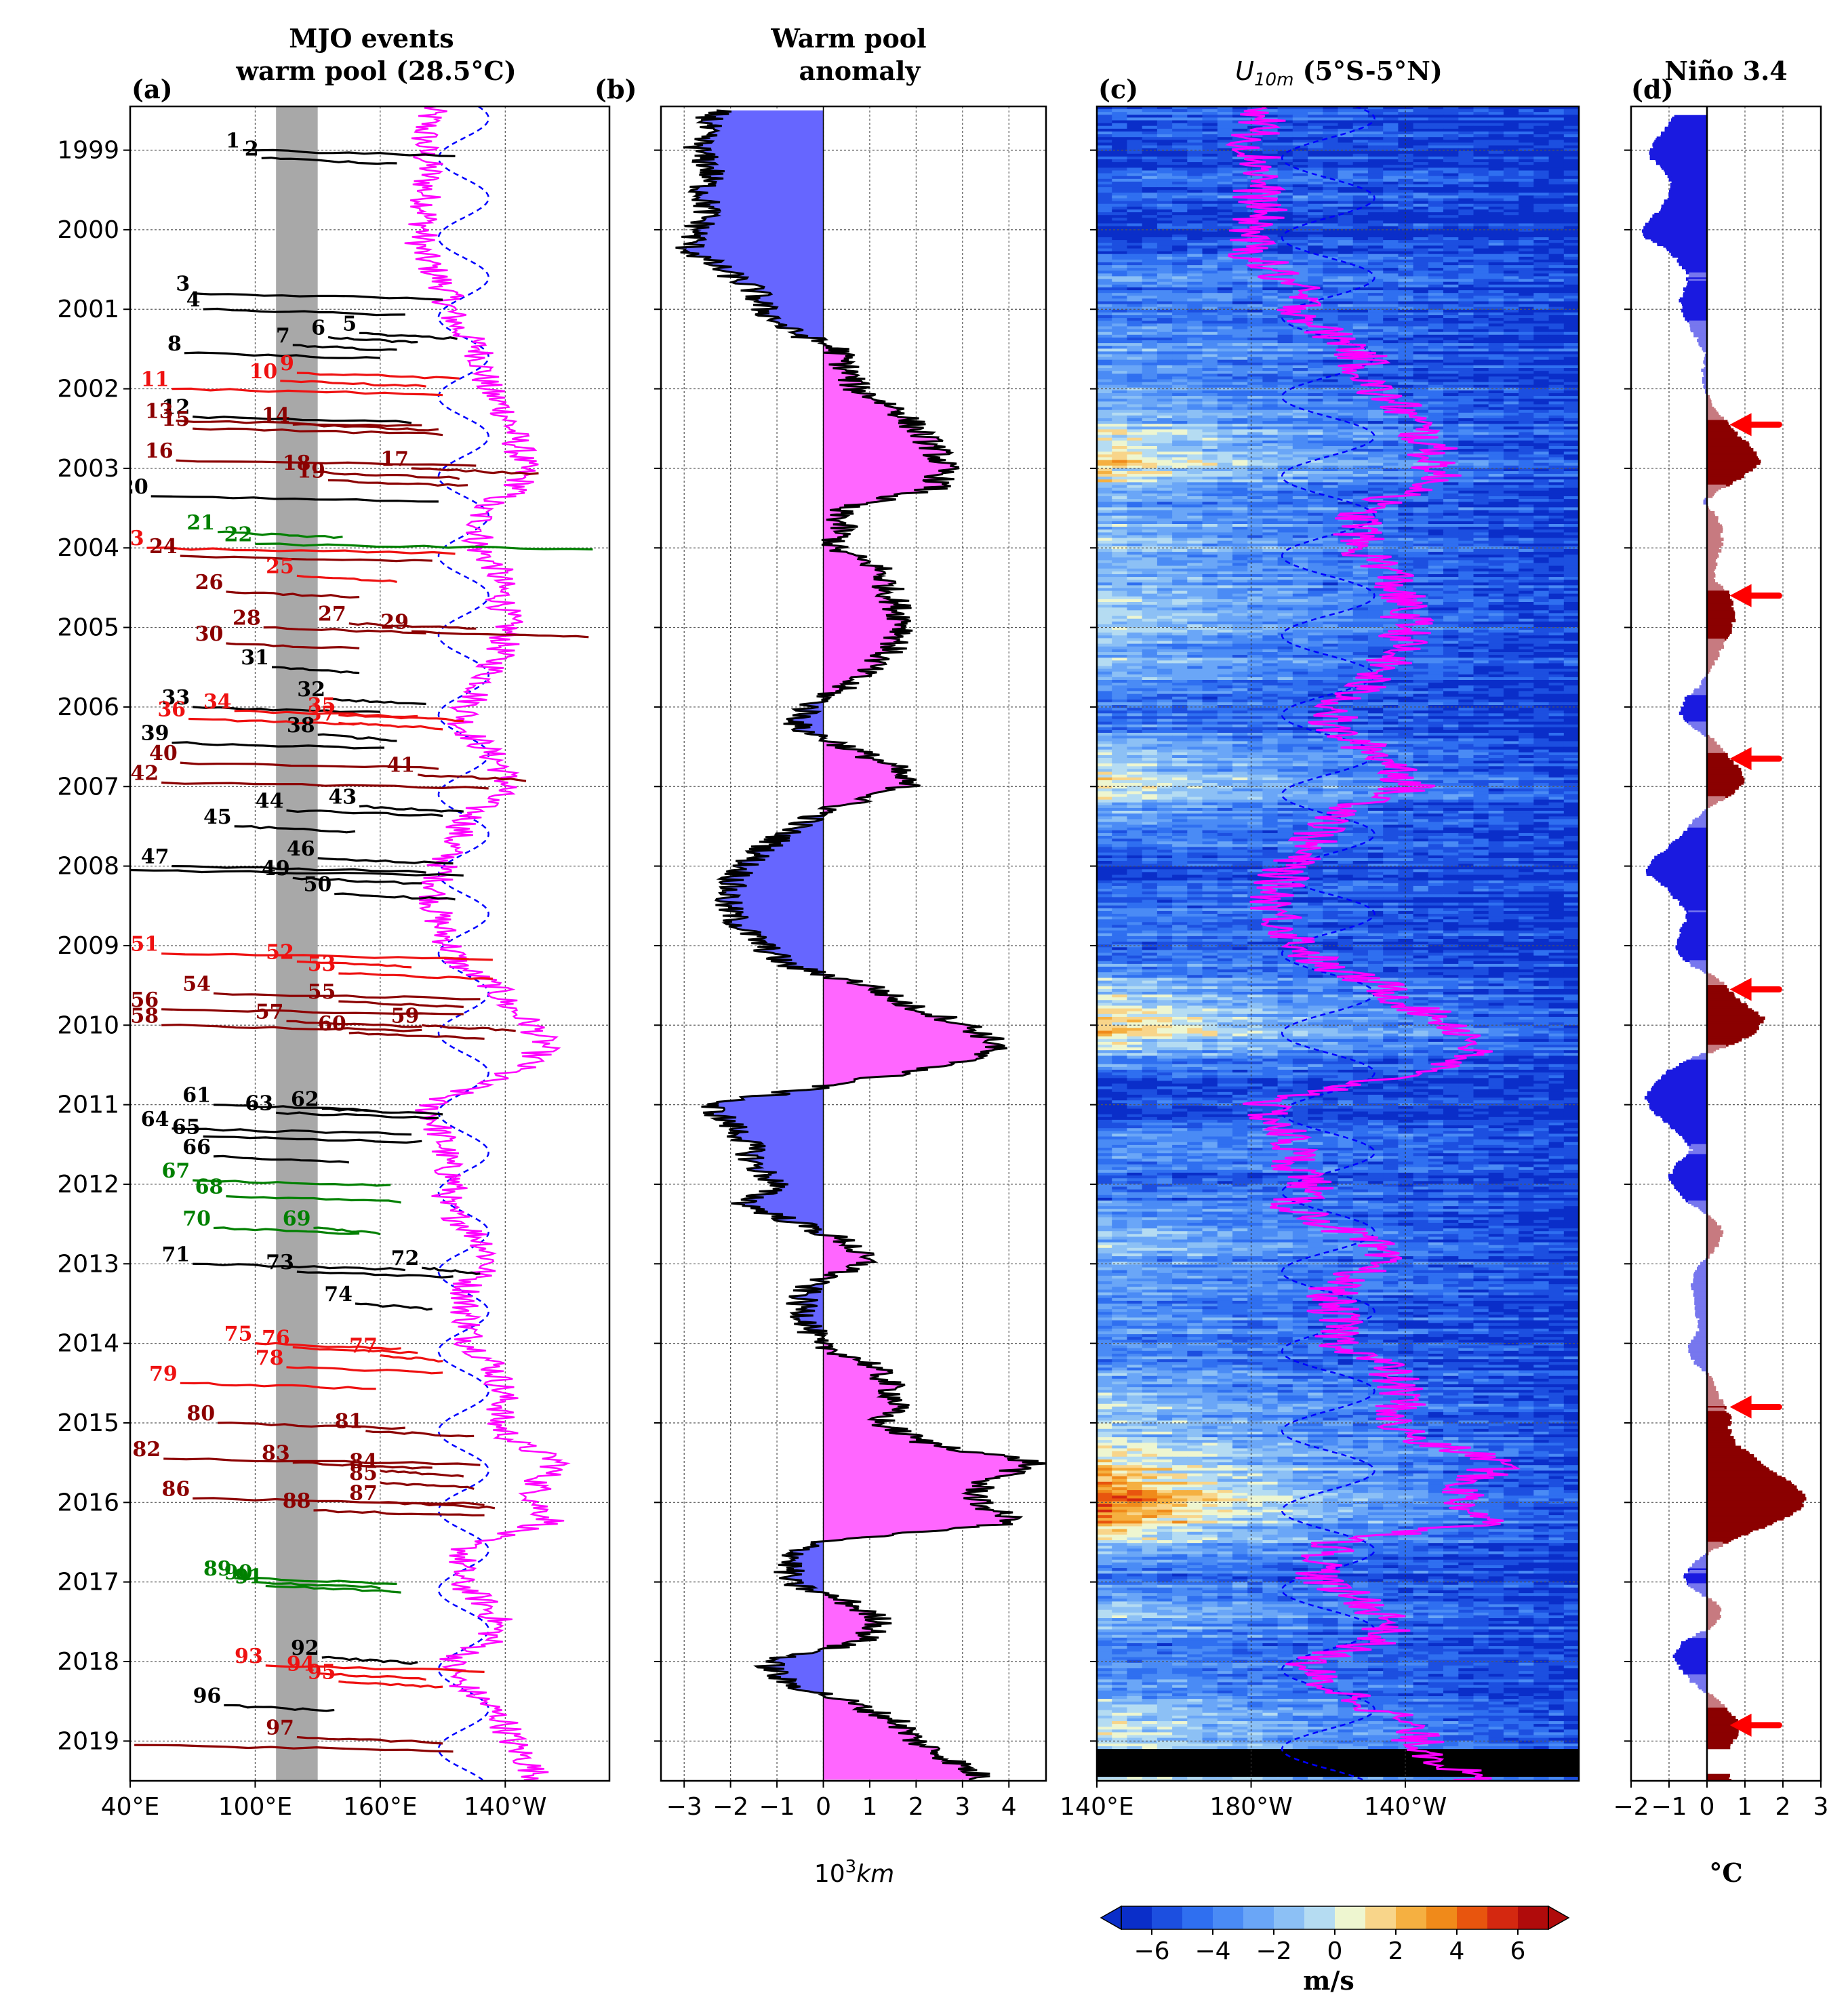  Describe the element at coordinates (263, 372) in the screenshot. I see `event-label-10: 10` at that location.